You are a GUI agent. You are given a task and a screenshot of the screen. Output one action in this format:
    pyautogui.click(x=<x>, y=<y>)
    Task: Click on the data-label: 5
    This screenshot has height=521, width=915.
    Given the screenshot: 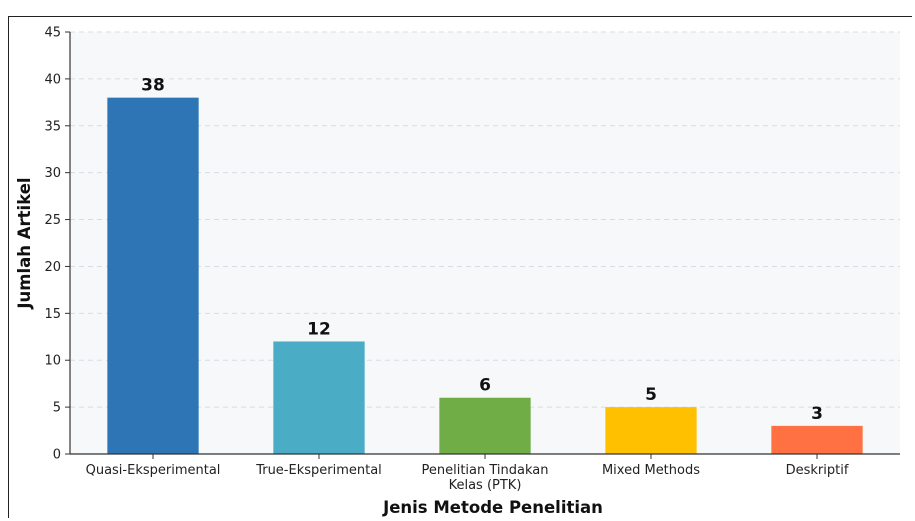 What is the action you would take?
    pyautogui.click(x=651, y=395)
    